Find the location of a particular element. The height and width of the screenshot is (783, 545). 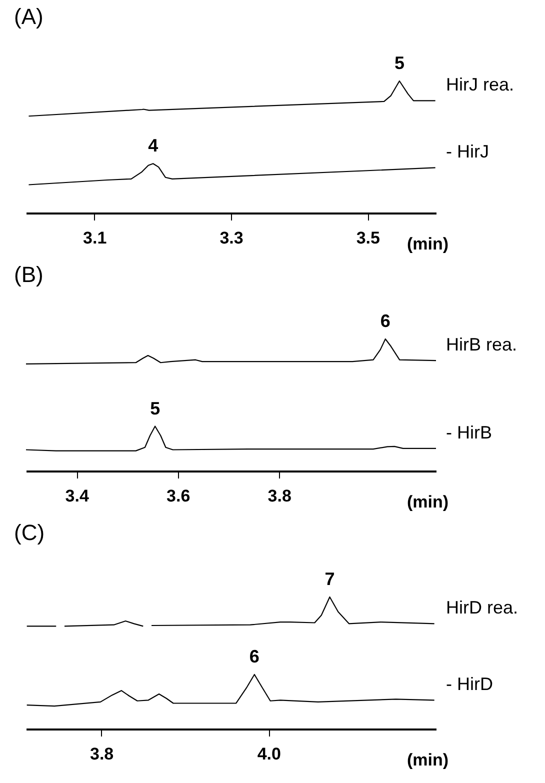

series-label: - HirD is located at coordinates (469, 684).